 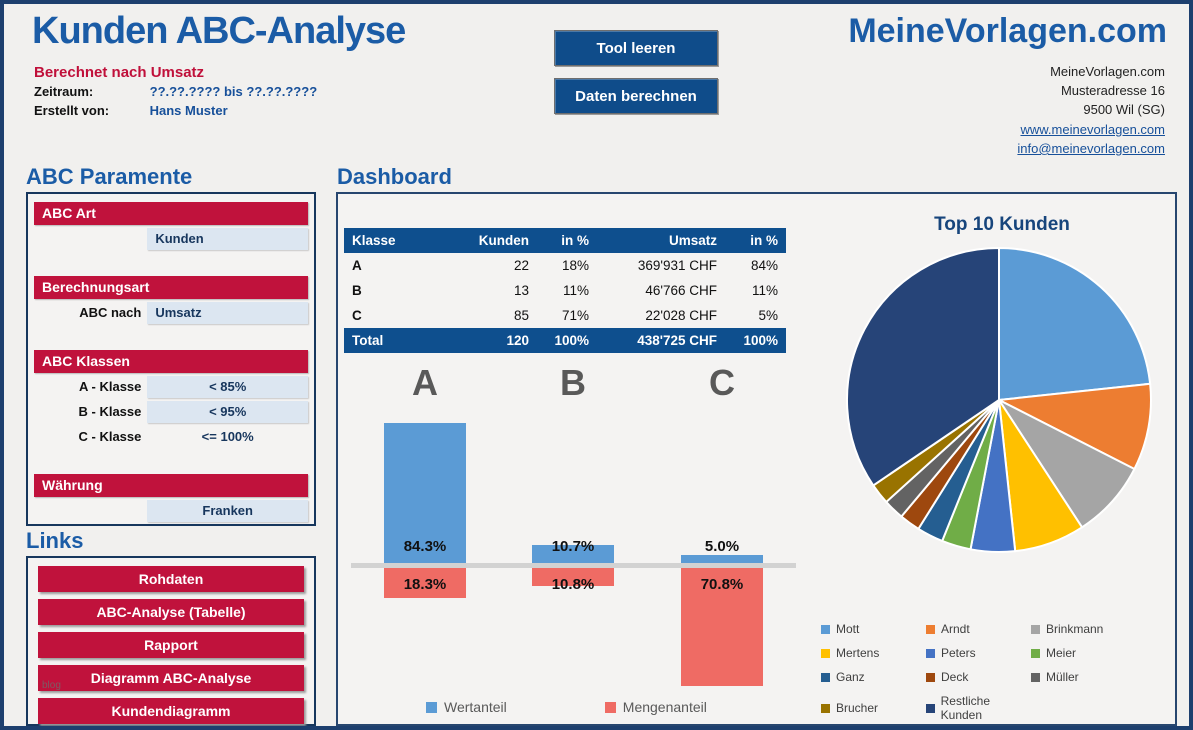 What do you see at coordinates (110, 436) in the screenshot?
I see `param-label: C - Klasse` at bounding box center [110, 436].